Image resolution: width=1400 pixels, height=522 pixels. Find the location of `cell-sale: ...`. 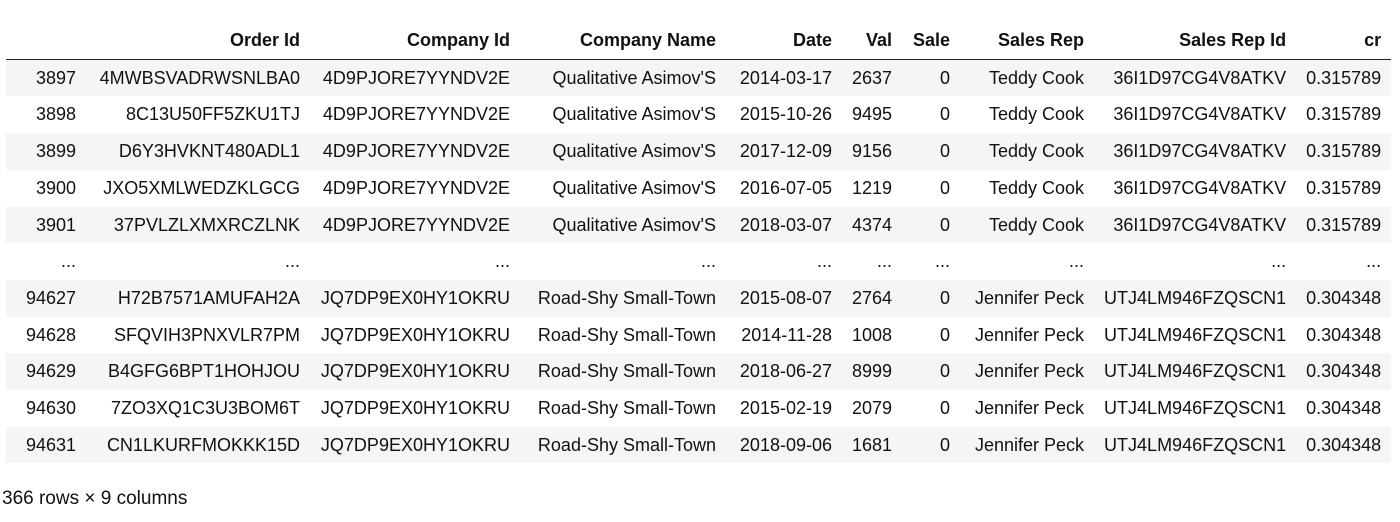

cell-sale: ... is located at coordinates (943, 261).